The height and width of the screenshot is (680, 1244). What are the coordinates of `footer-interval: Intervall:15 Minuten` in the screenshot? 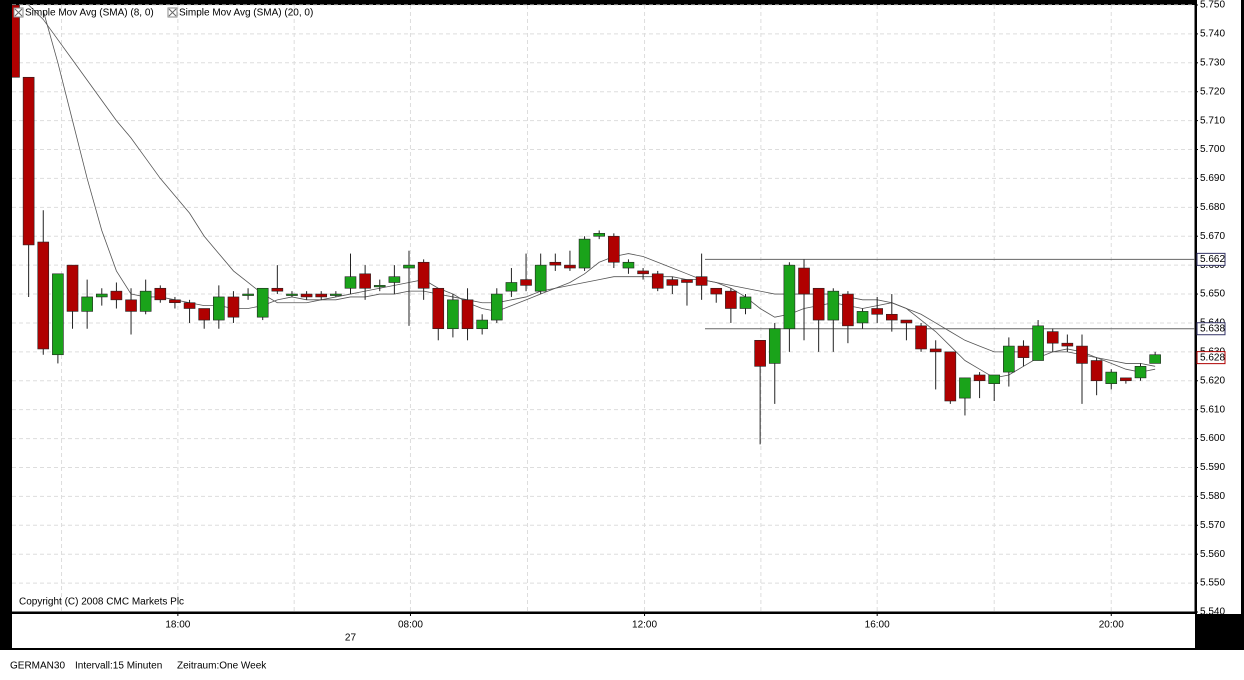 It's located at (118, 666).